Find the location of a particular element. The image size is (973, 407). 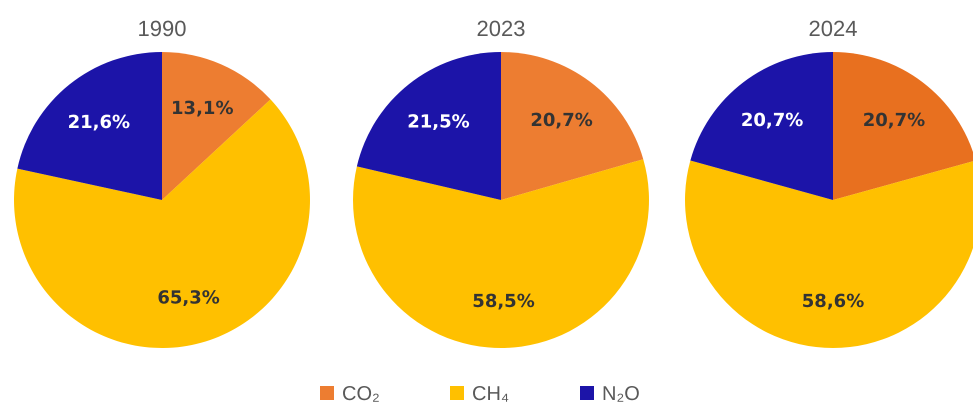

legend-label: CH₄ is located at coordinates (491, 394).